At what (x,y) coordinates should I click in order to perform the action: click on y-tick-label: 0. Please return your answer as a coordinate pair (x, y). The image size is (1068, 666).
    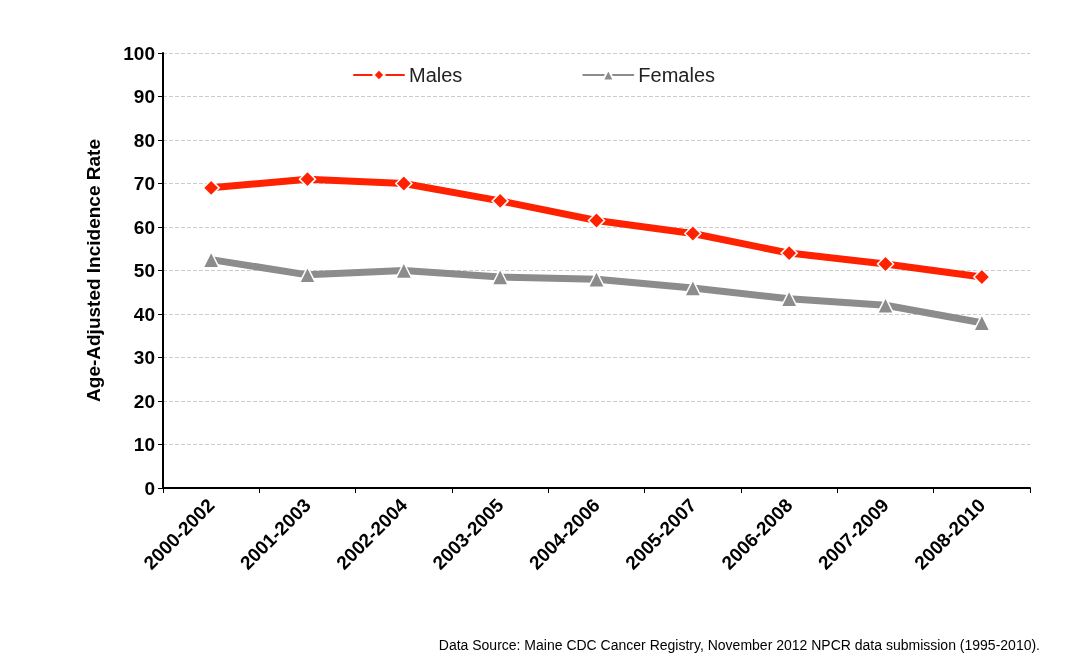
    Looking at the image, I should click on (149, 488).